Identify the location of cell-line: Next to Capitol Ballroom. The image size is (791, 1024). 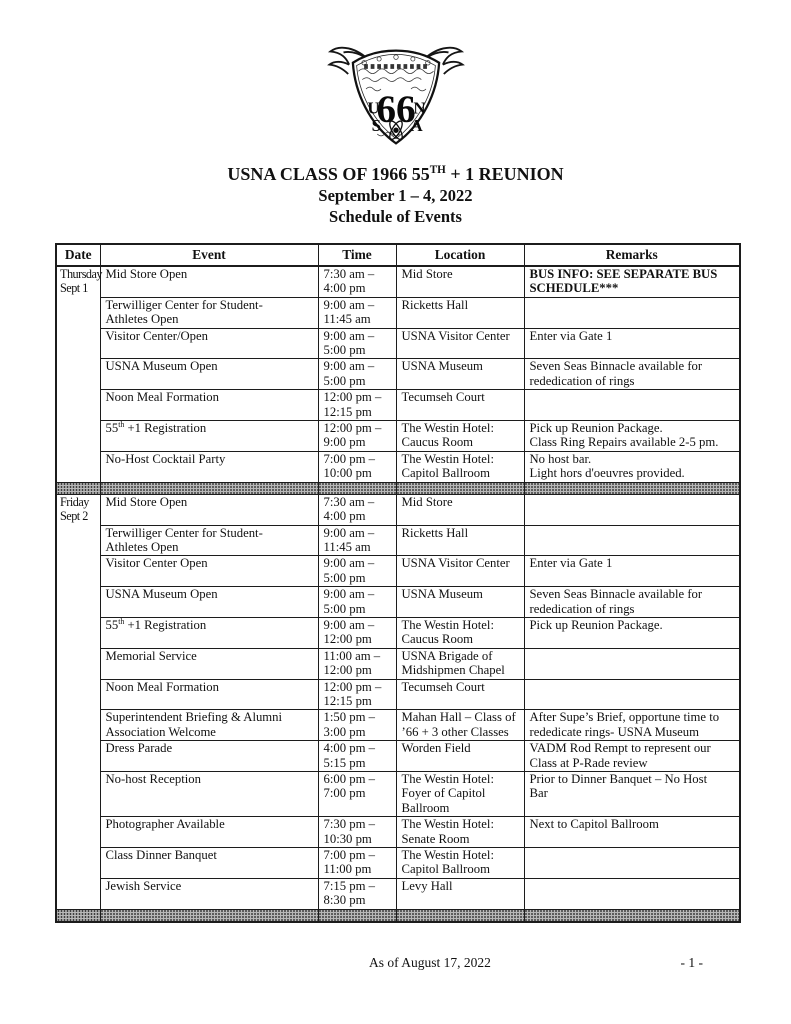
(594, 824).